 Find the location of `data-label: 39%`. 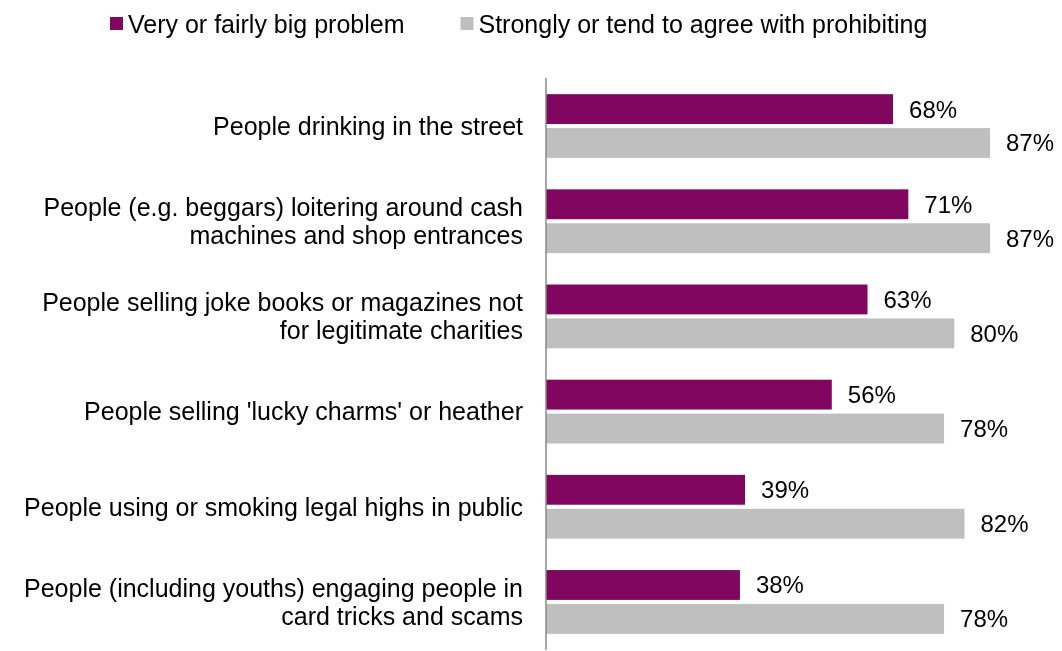

data-label: 39% is located at coordinates (785, 490).